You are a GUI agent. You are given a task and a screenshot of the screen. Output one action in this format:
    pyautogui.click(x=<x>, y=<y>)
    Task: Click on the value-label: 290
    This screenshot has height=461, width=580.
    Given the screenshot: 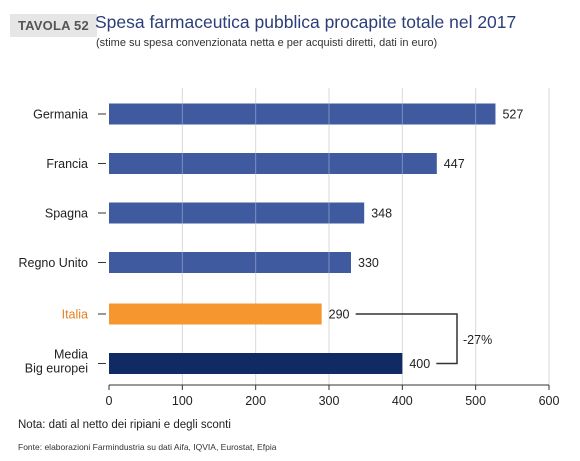 What is the action you would take?
    pyautogui.click(x=339, y=315)
    